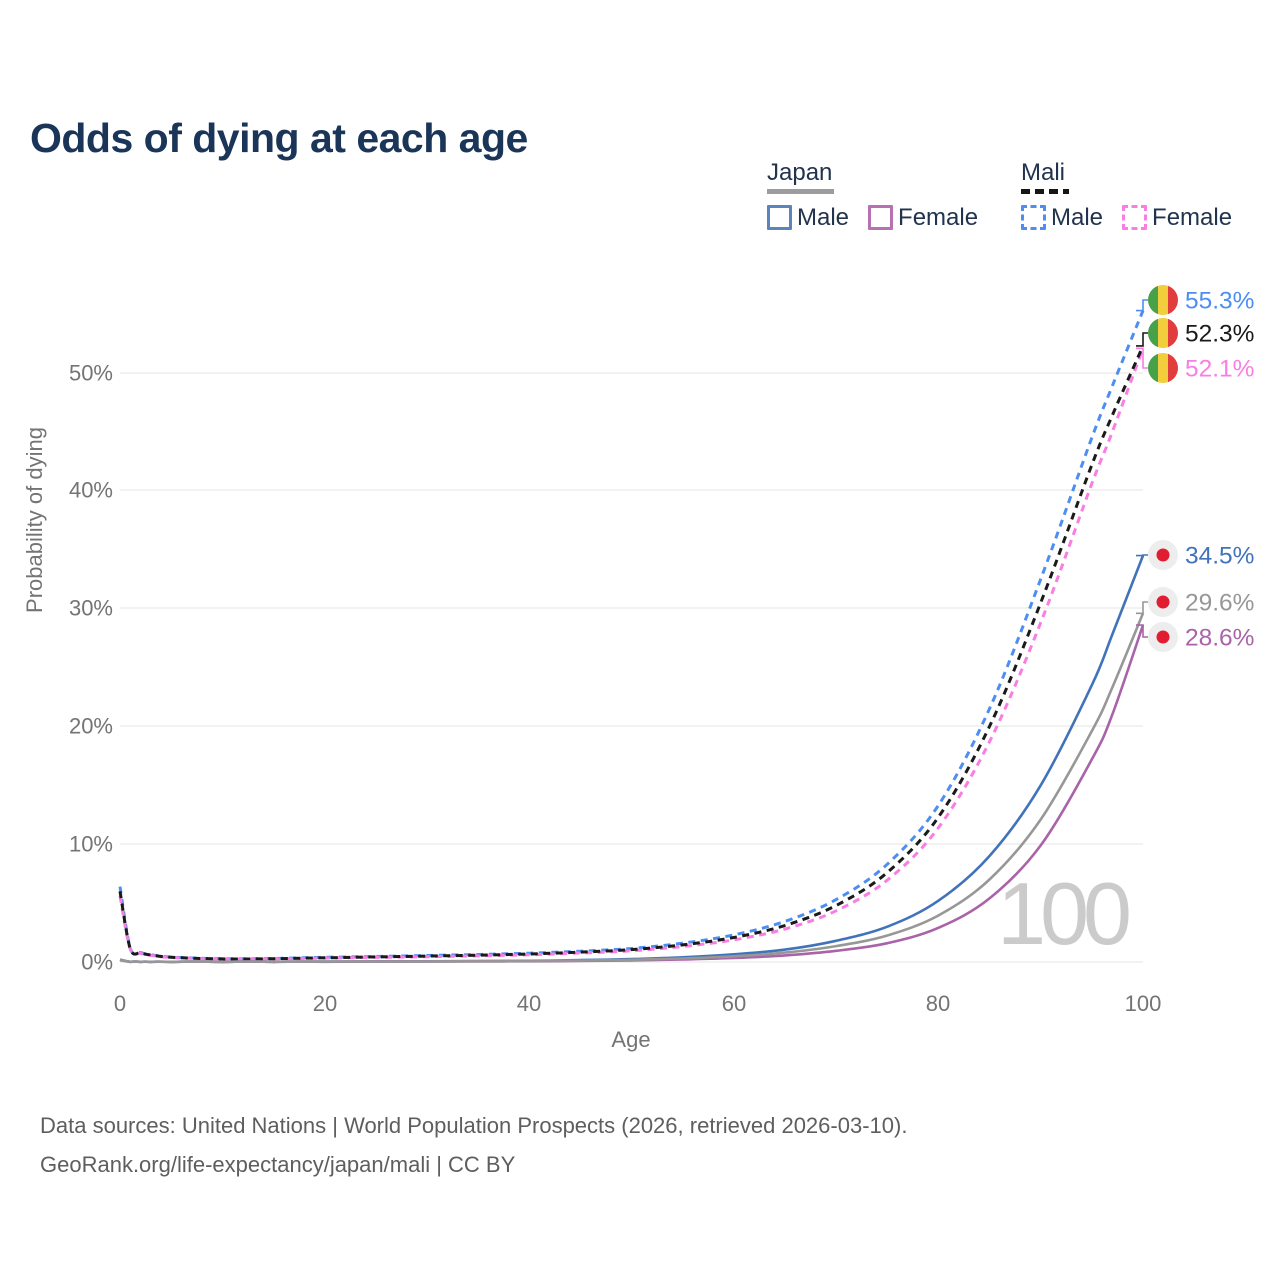 The height and width of the screenshot is (1280, 1280). I want to click on legend-group-mali: Mali Male Female, so click(1126, 196).